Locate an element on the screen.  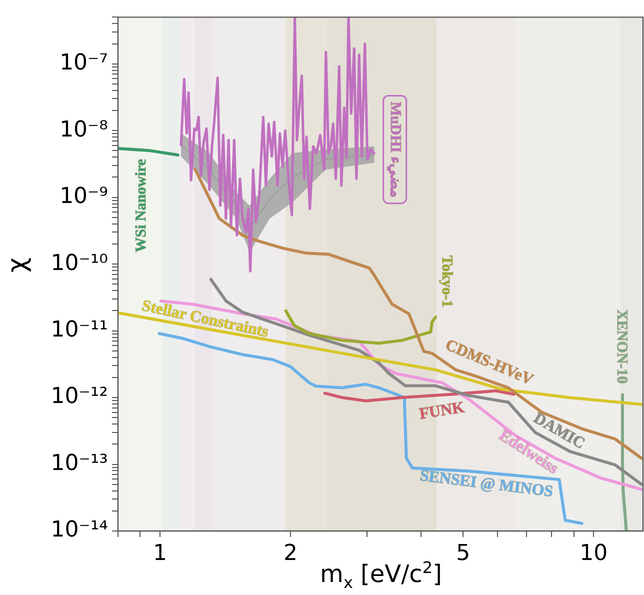
text: FUNK is located at coordinates (442, 411).